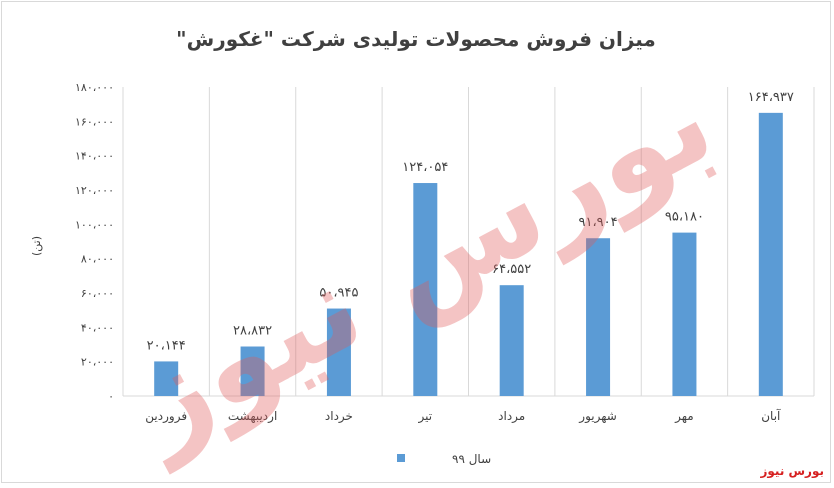  What do you see at coordinates (425, 167) in the screenshot?
I see `data-label: ۱۲۴،۰۵۴` at bounding box center [425, 167].